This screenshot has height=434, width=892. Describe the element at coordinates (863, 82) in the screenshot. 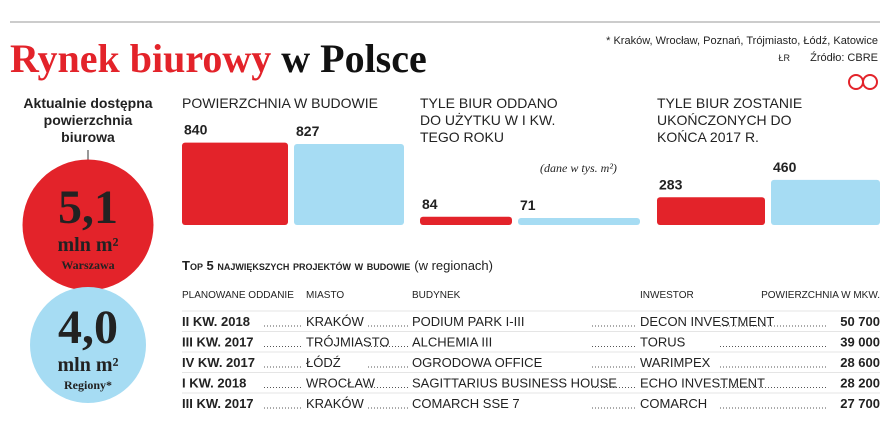

I see `logo` at that location.